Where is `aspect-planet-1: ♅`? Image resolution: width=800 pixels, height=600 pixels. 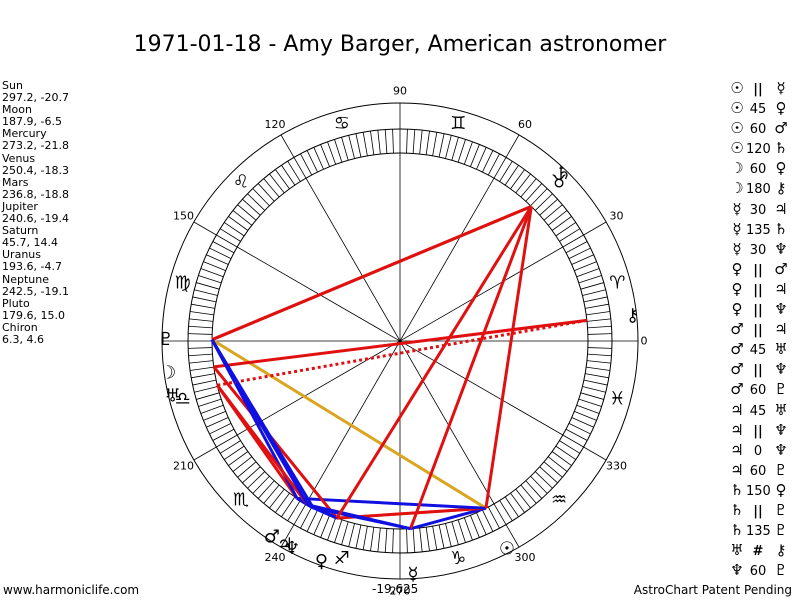 aspect-planet-1: ♅ is located at coordinates (737, 550).